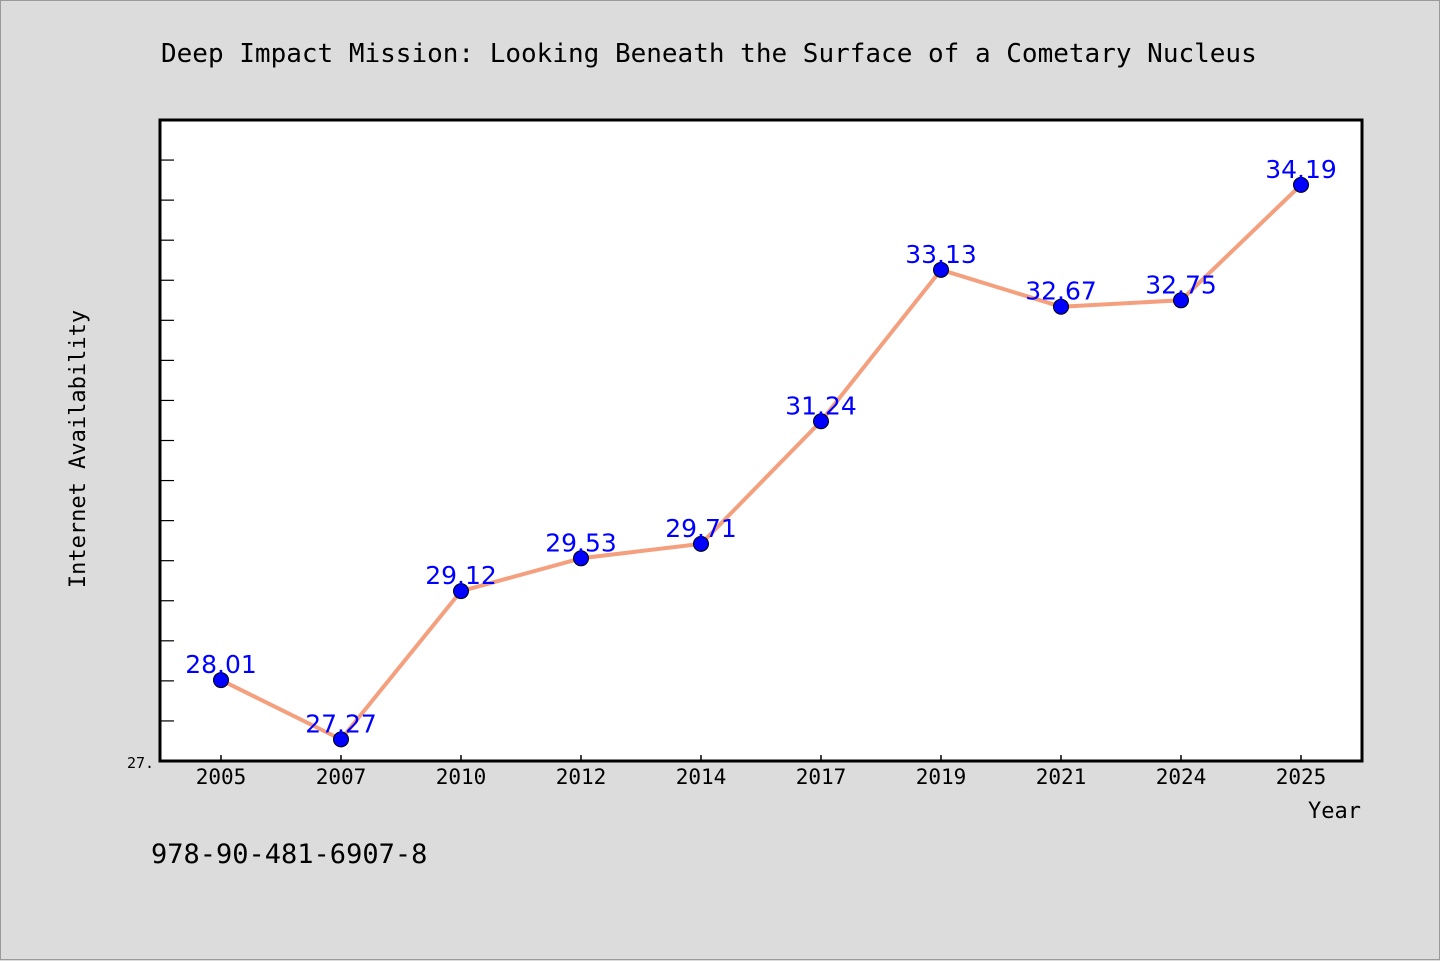  Describe the element at coordinates (581, 542) in the screenshot. I see `data-label: 29.53` at that location.